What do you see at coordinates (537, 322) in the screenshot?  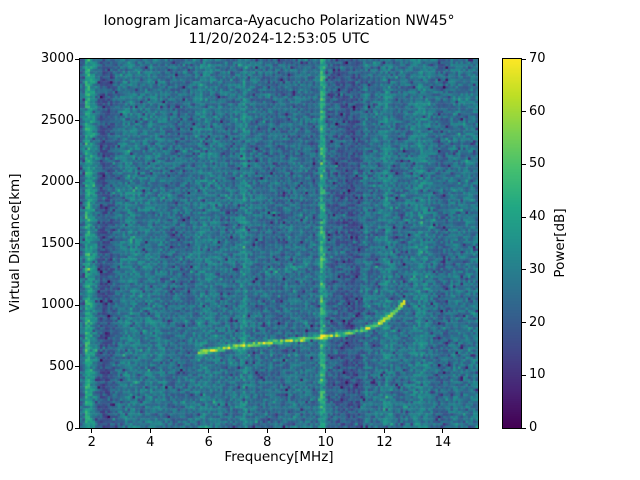 I see `colorbar-tick-label: 20` at bounding box center [537, 322].